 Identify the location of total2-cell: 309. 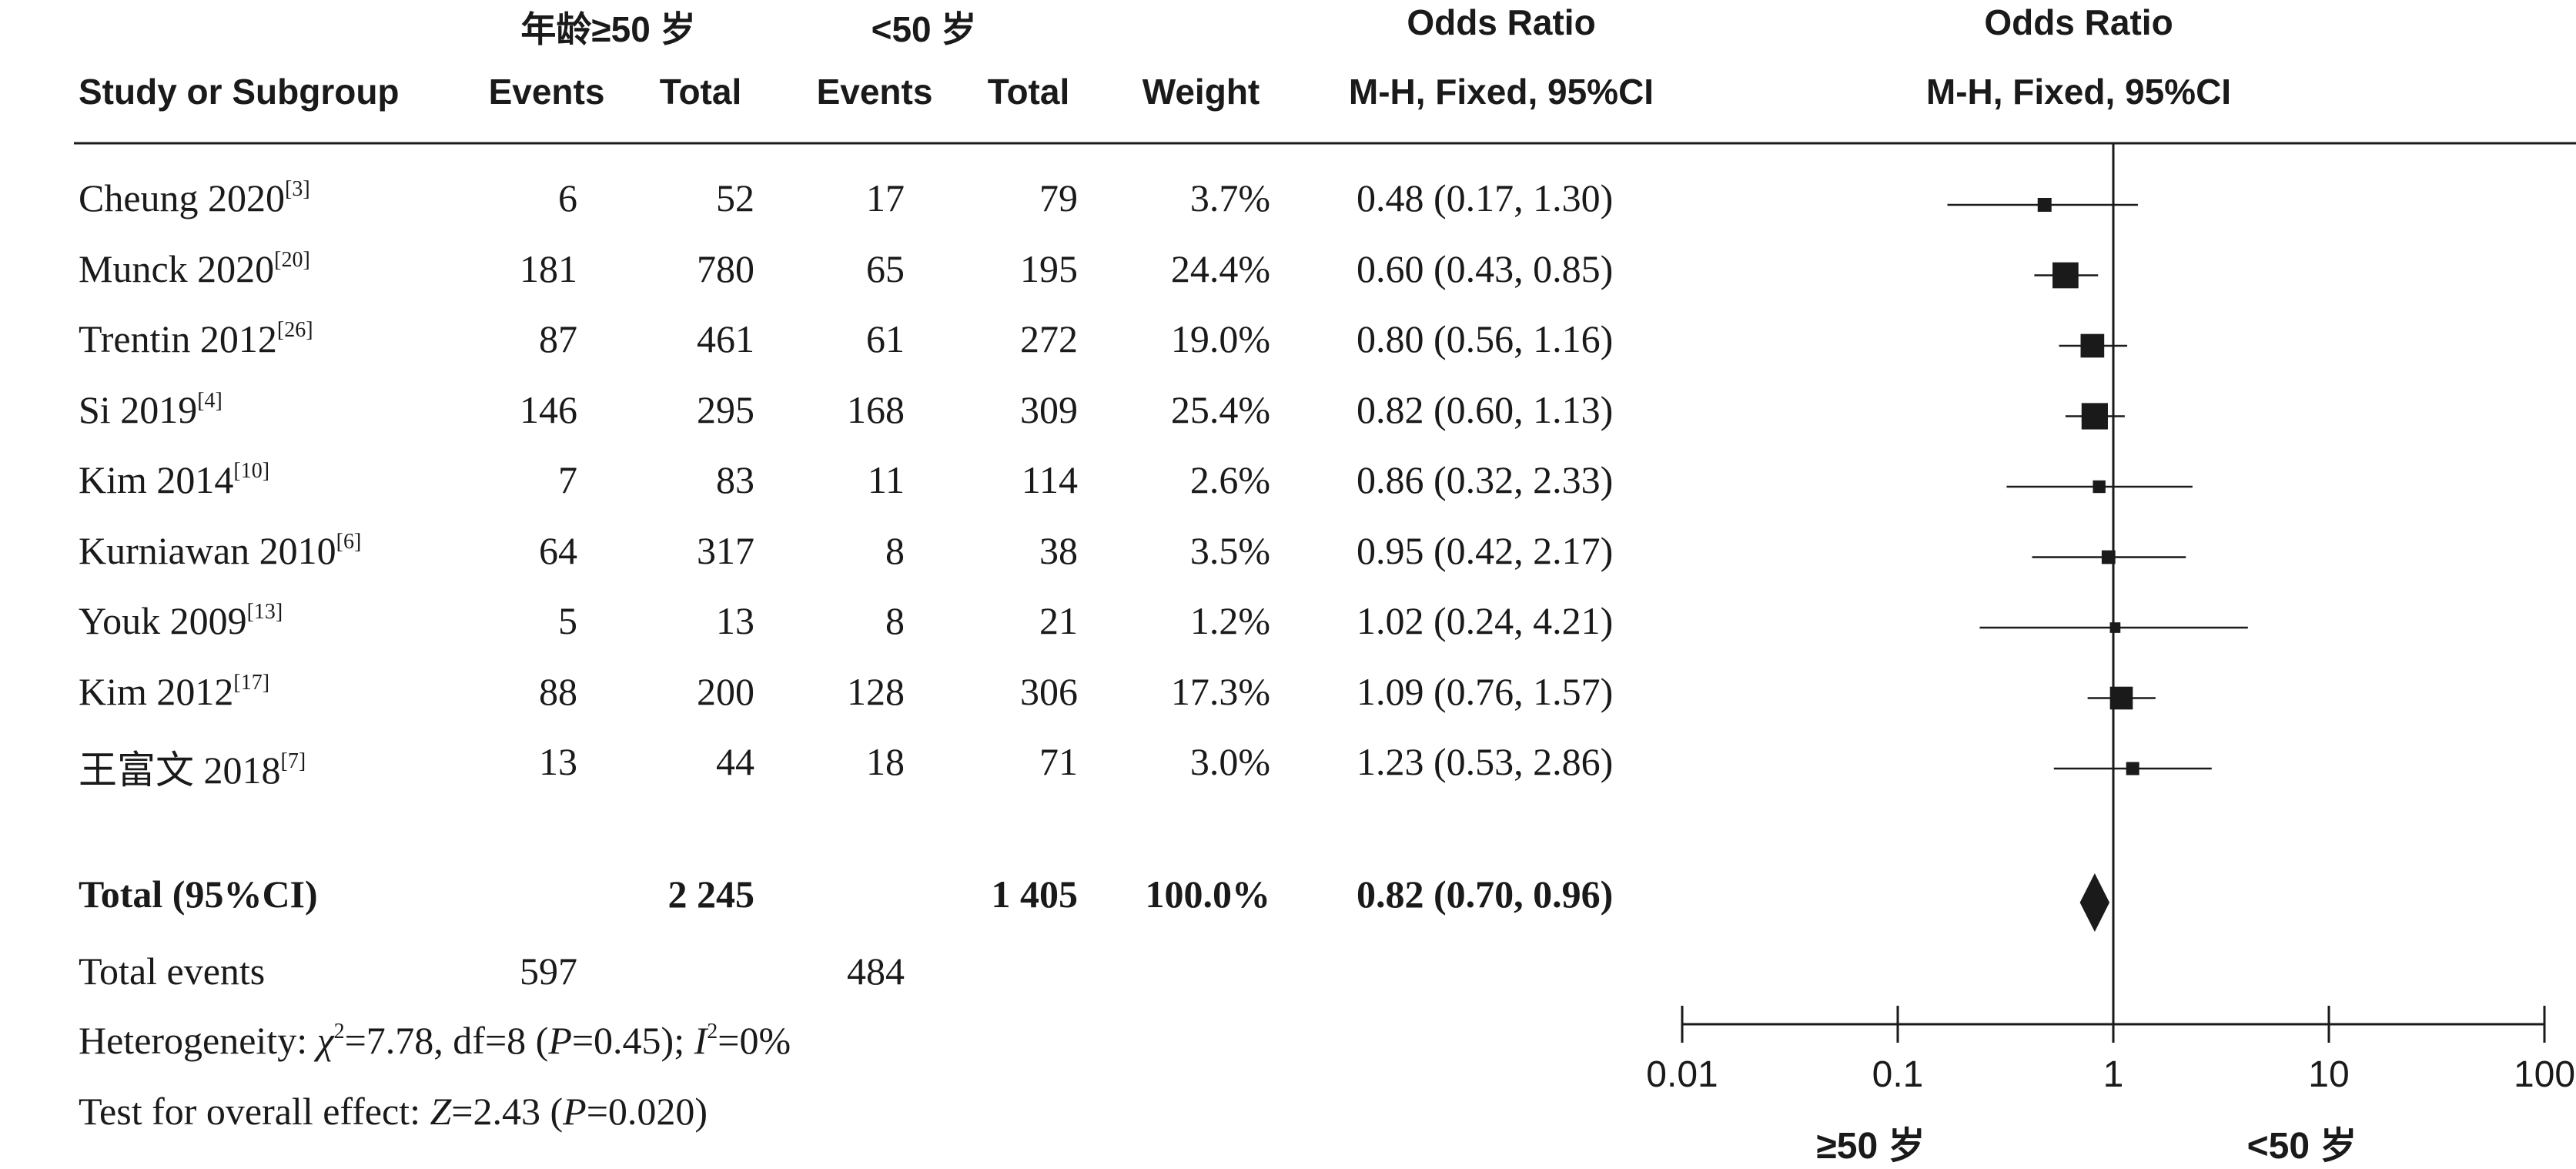
(1049, 409).